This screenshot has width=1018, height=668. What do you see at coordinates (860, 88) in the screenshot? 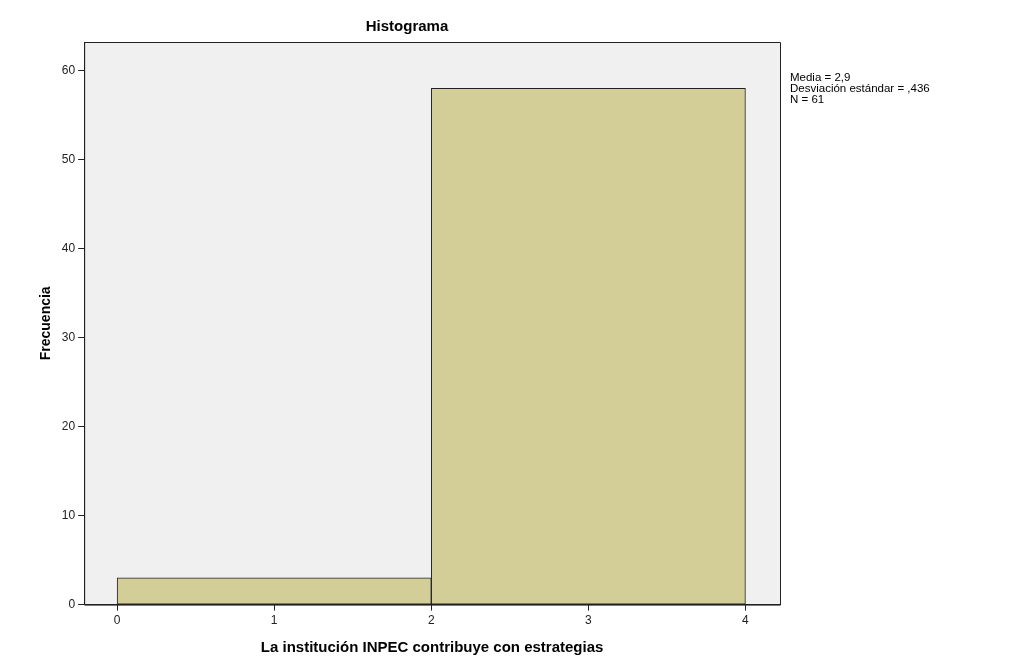
I see `text: Desviación estándar = ,436` at bounding box center [860, 88].